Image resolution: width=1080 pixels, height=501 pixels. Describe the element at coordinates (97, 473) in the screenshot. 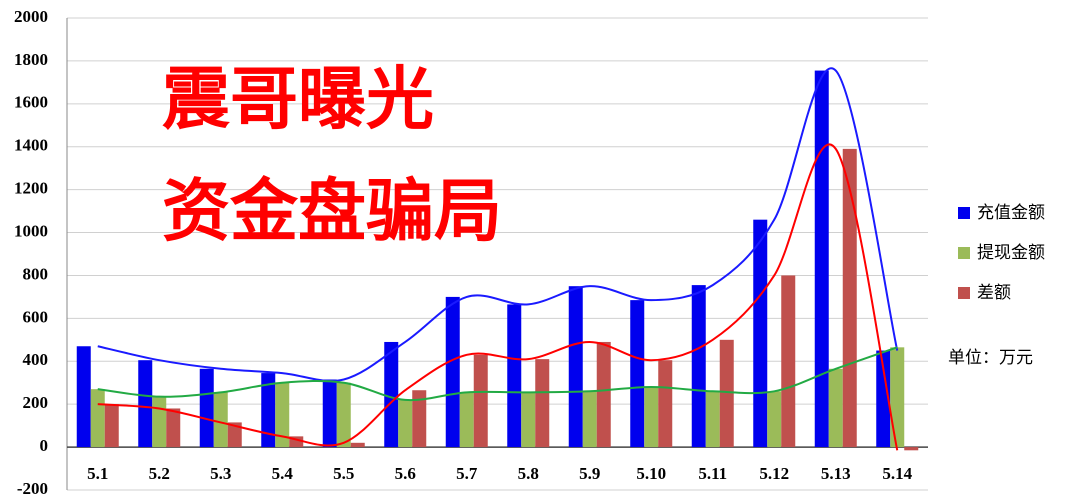

I see `x-tick-label: 5.1` at that location.